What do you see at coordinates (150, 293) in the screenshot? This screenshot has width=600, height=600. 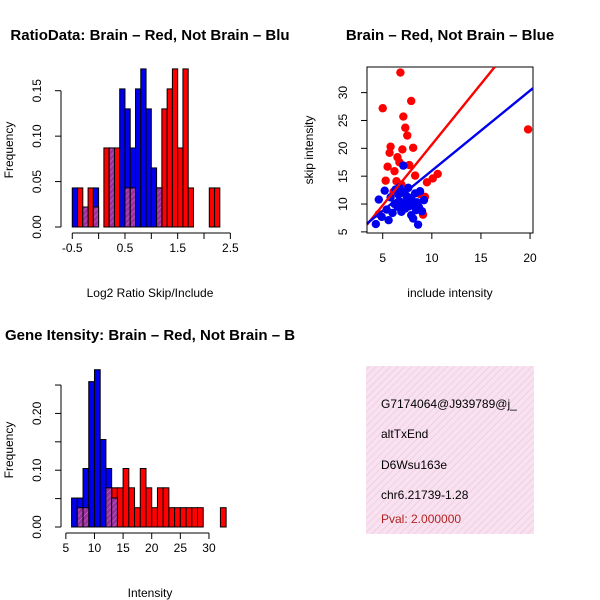 I see `ratio-histogram-xlabel: Log2 Ratio Skip/Include` at bounding box center [150, 293].